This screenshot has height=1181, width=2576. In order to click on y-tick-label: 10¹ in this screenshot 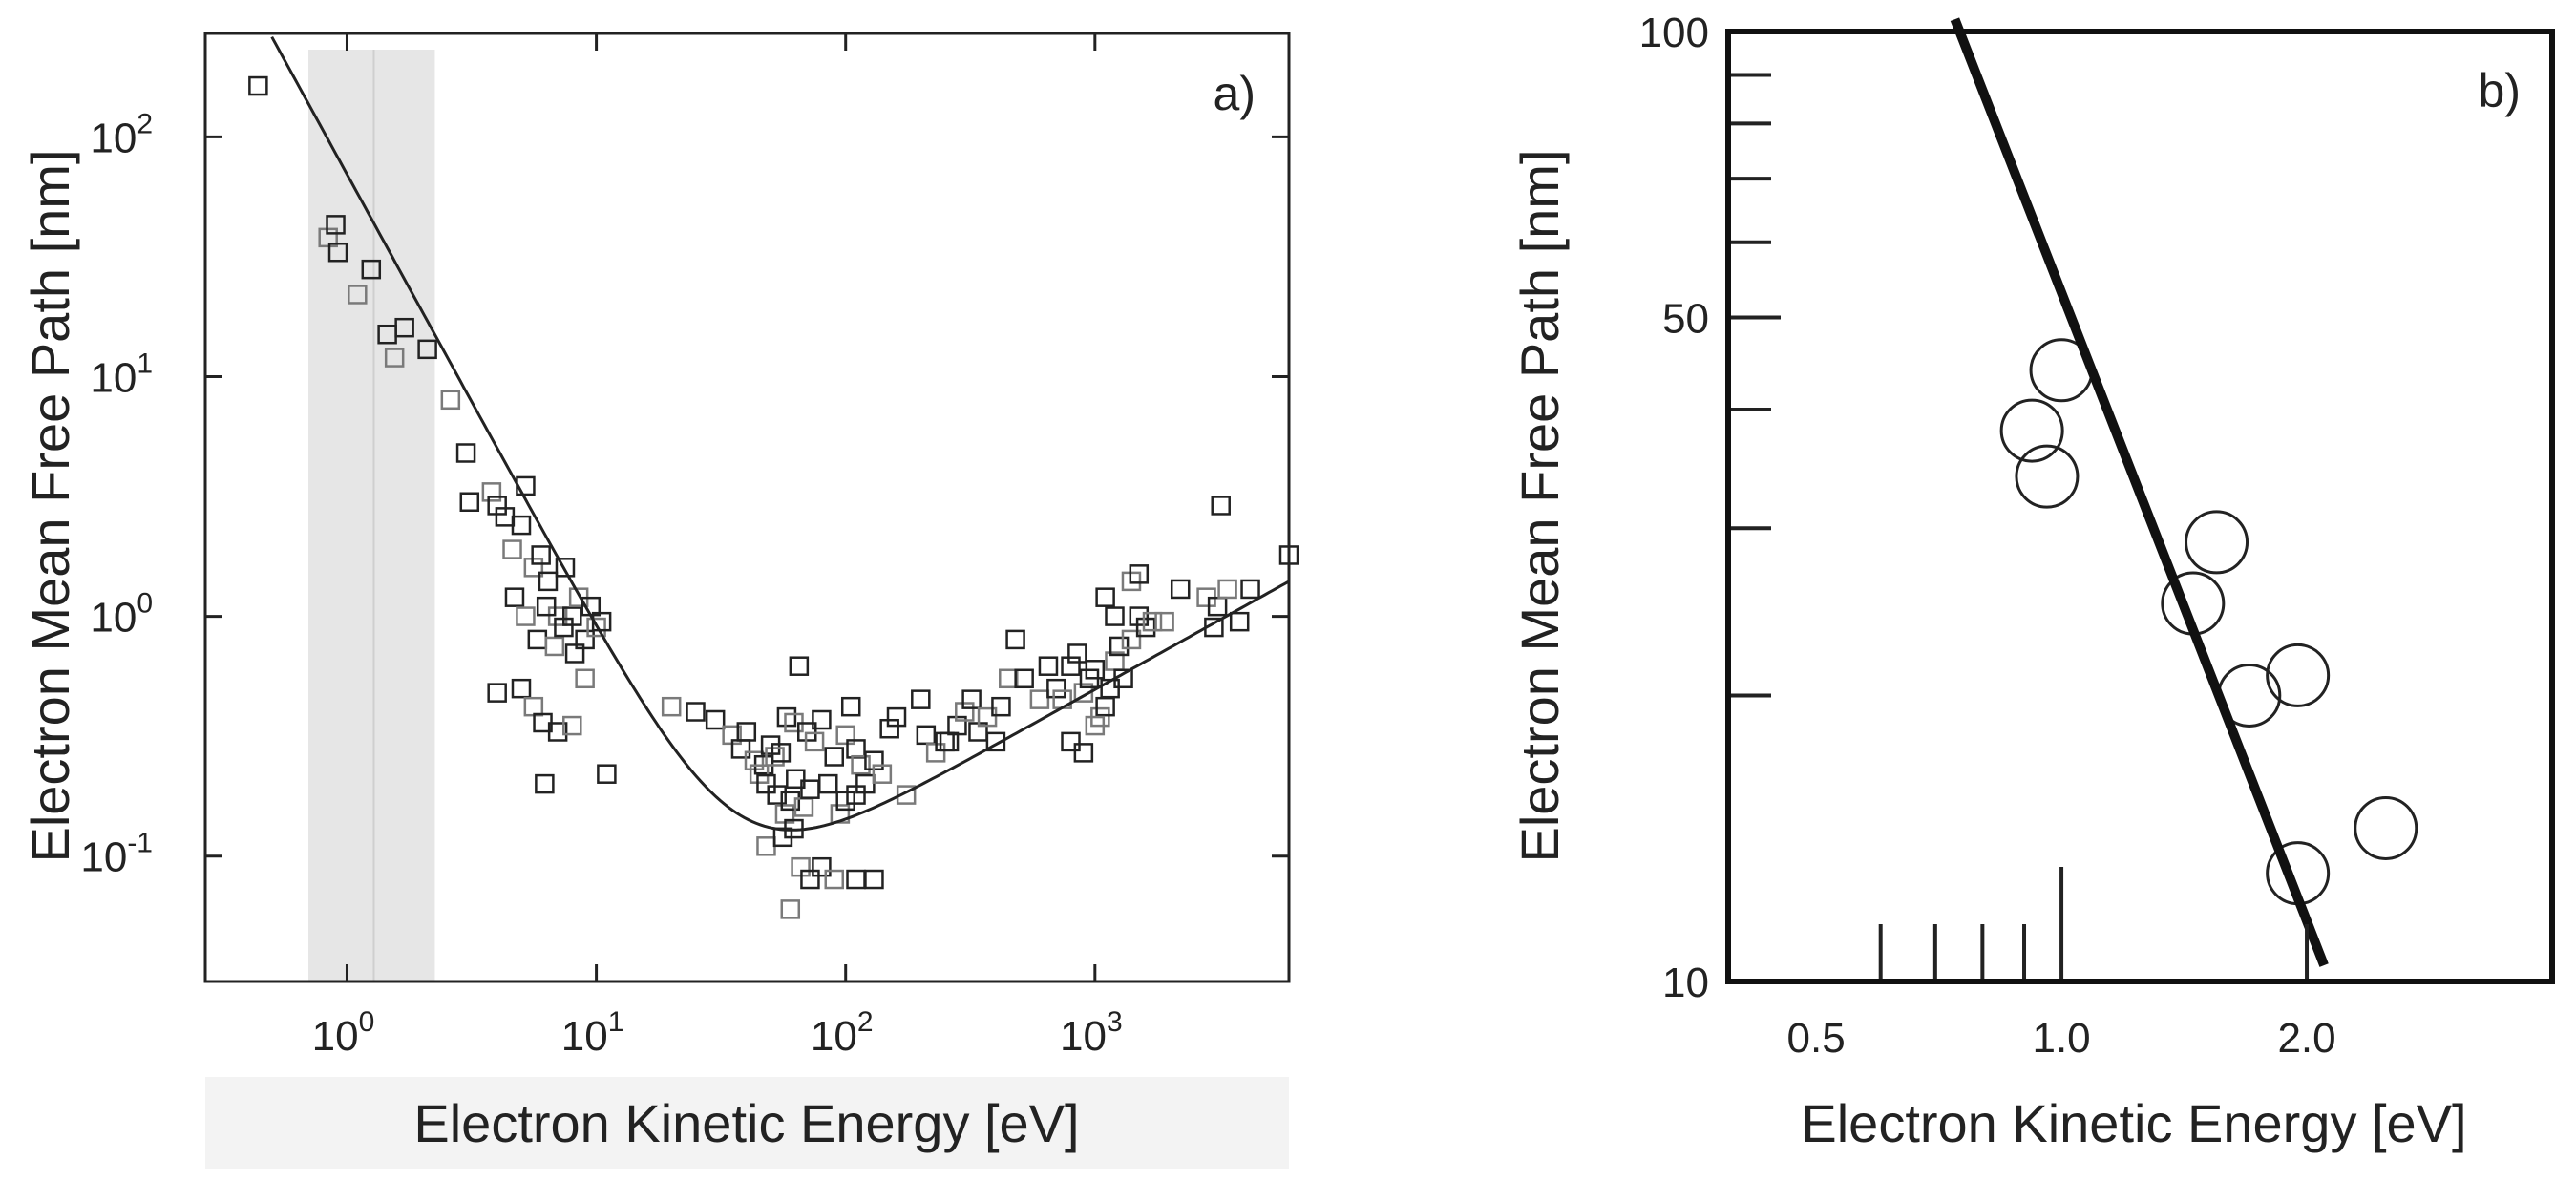, I will do `click(121, 374)`.